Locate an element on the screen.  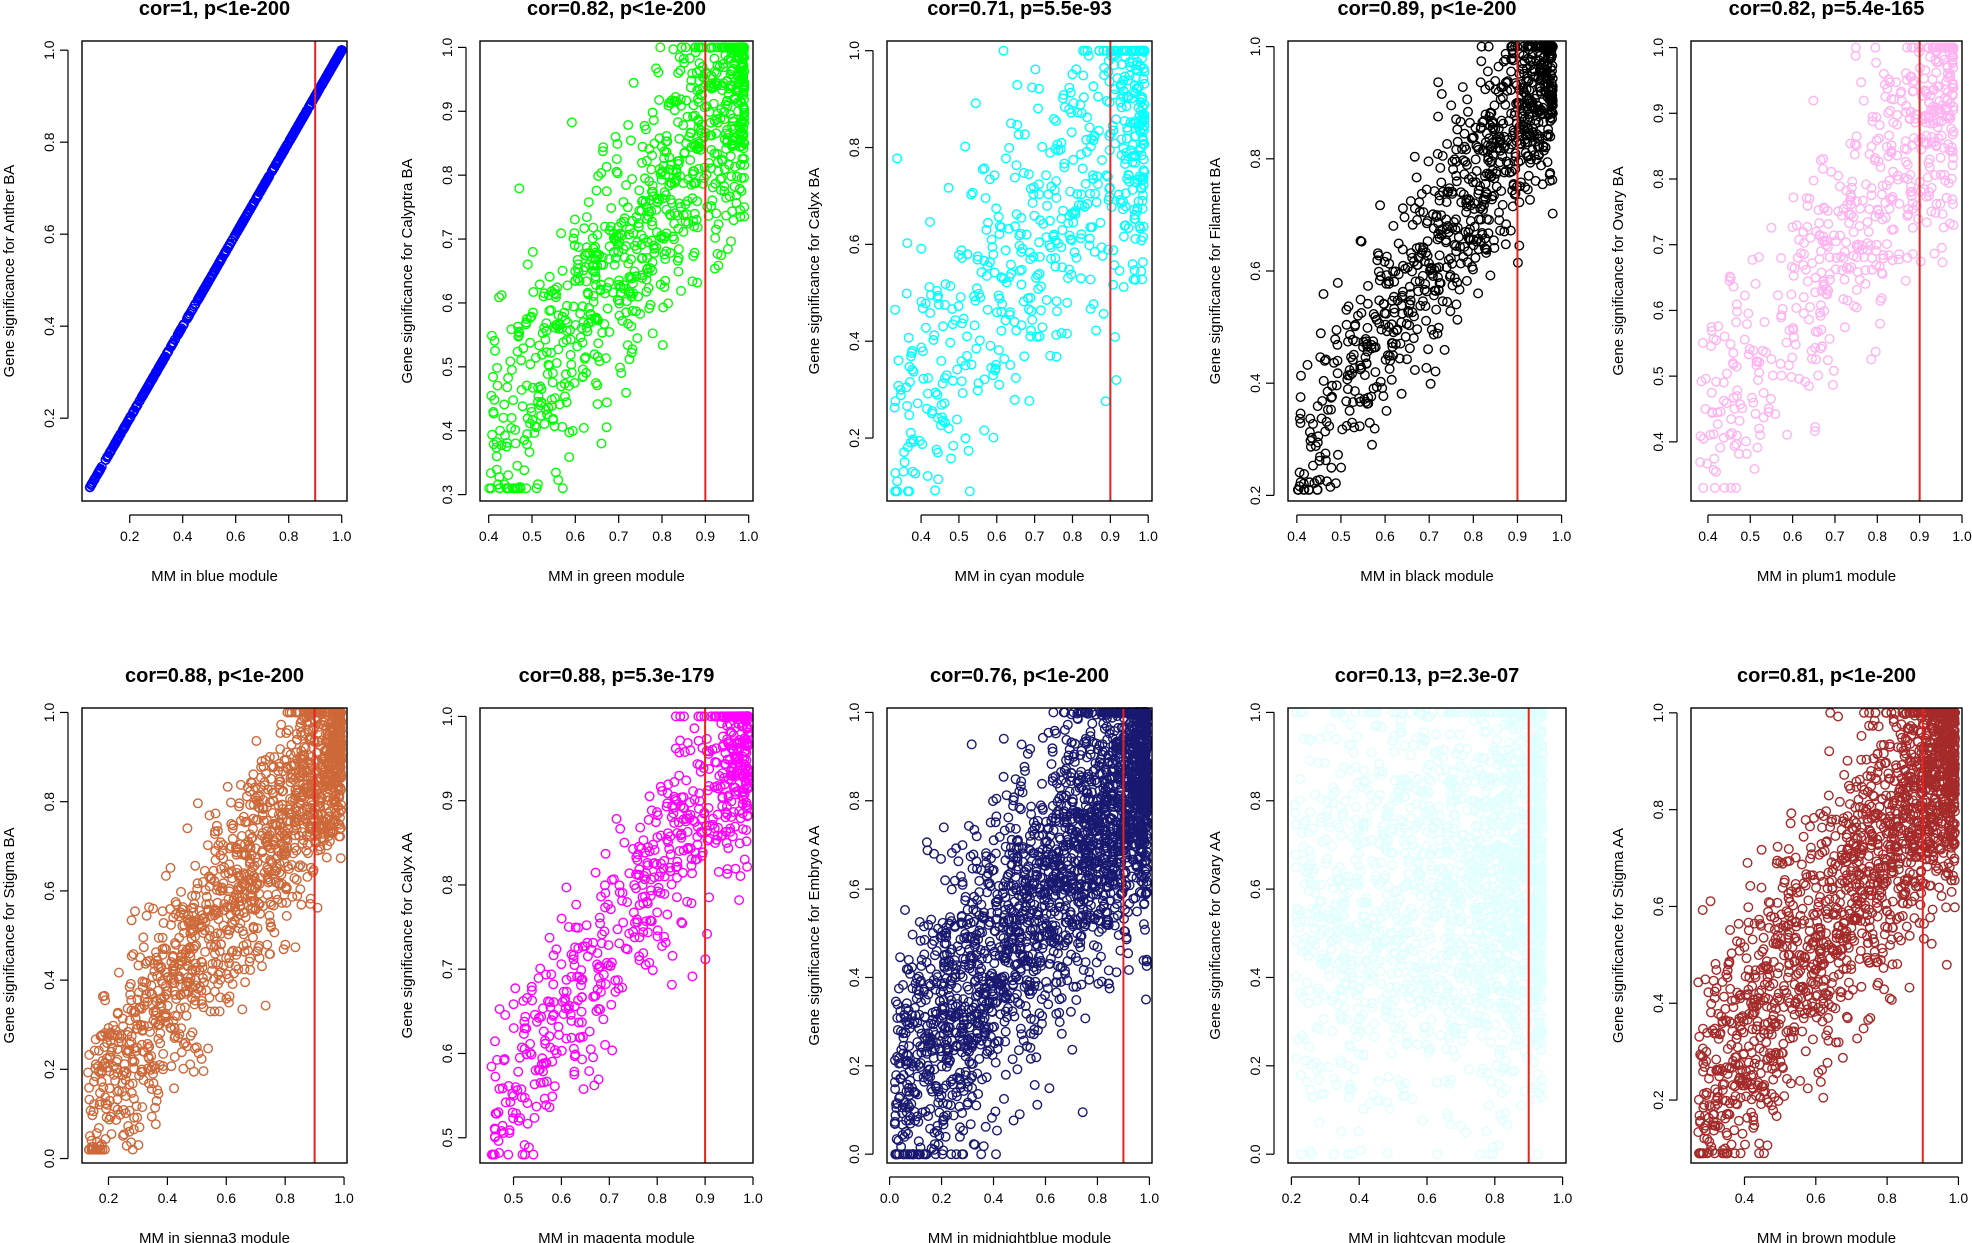
panel-title: cor=0.88, p<1e-200 is located at coordinates (214, 676).